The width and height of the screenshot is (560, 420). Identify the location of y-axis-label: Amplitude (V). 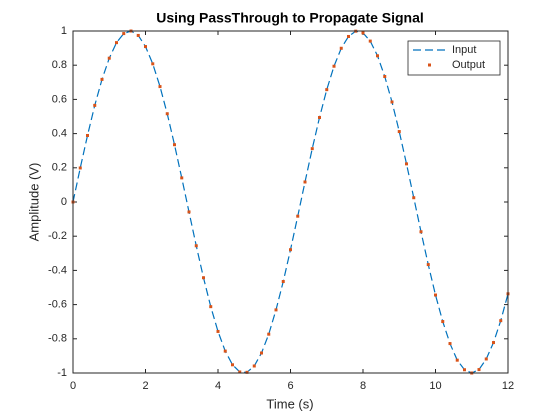
(33, 202).